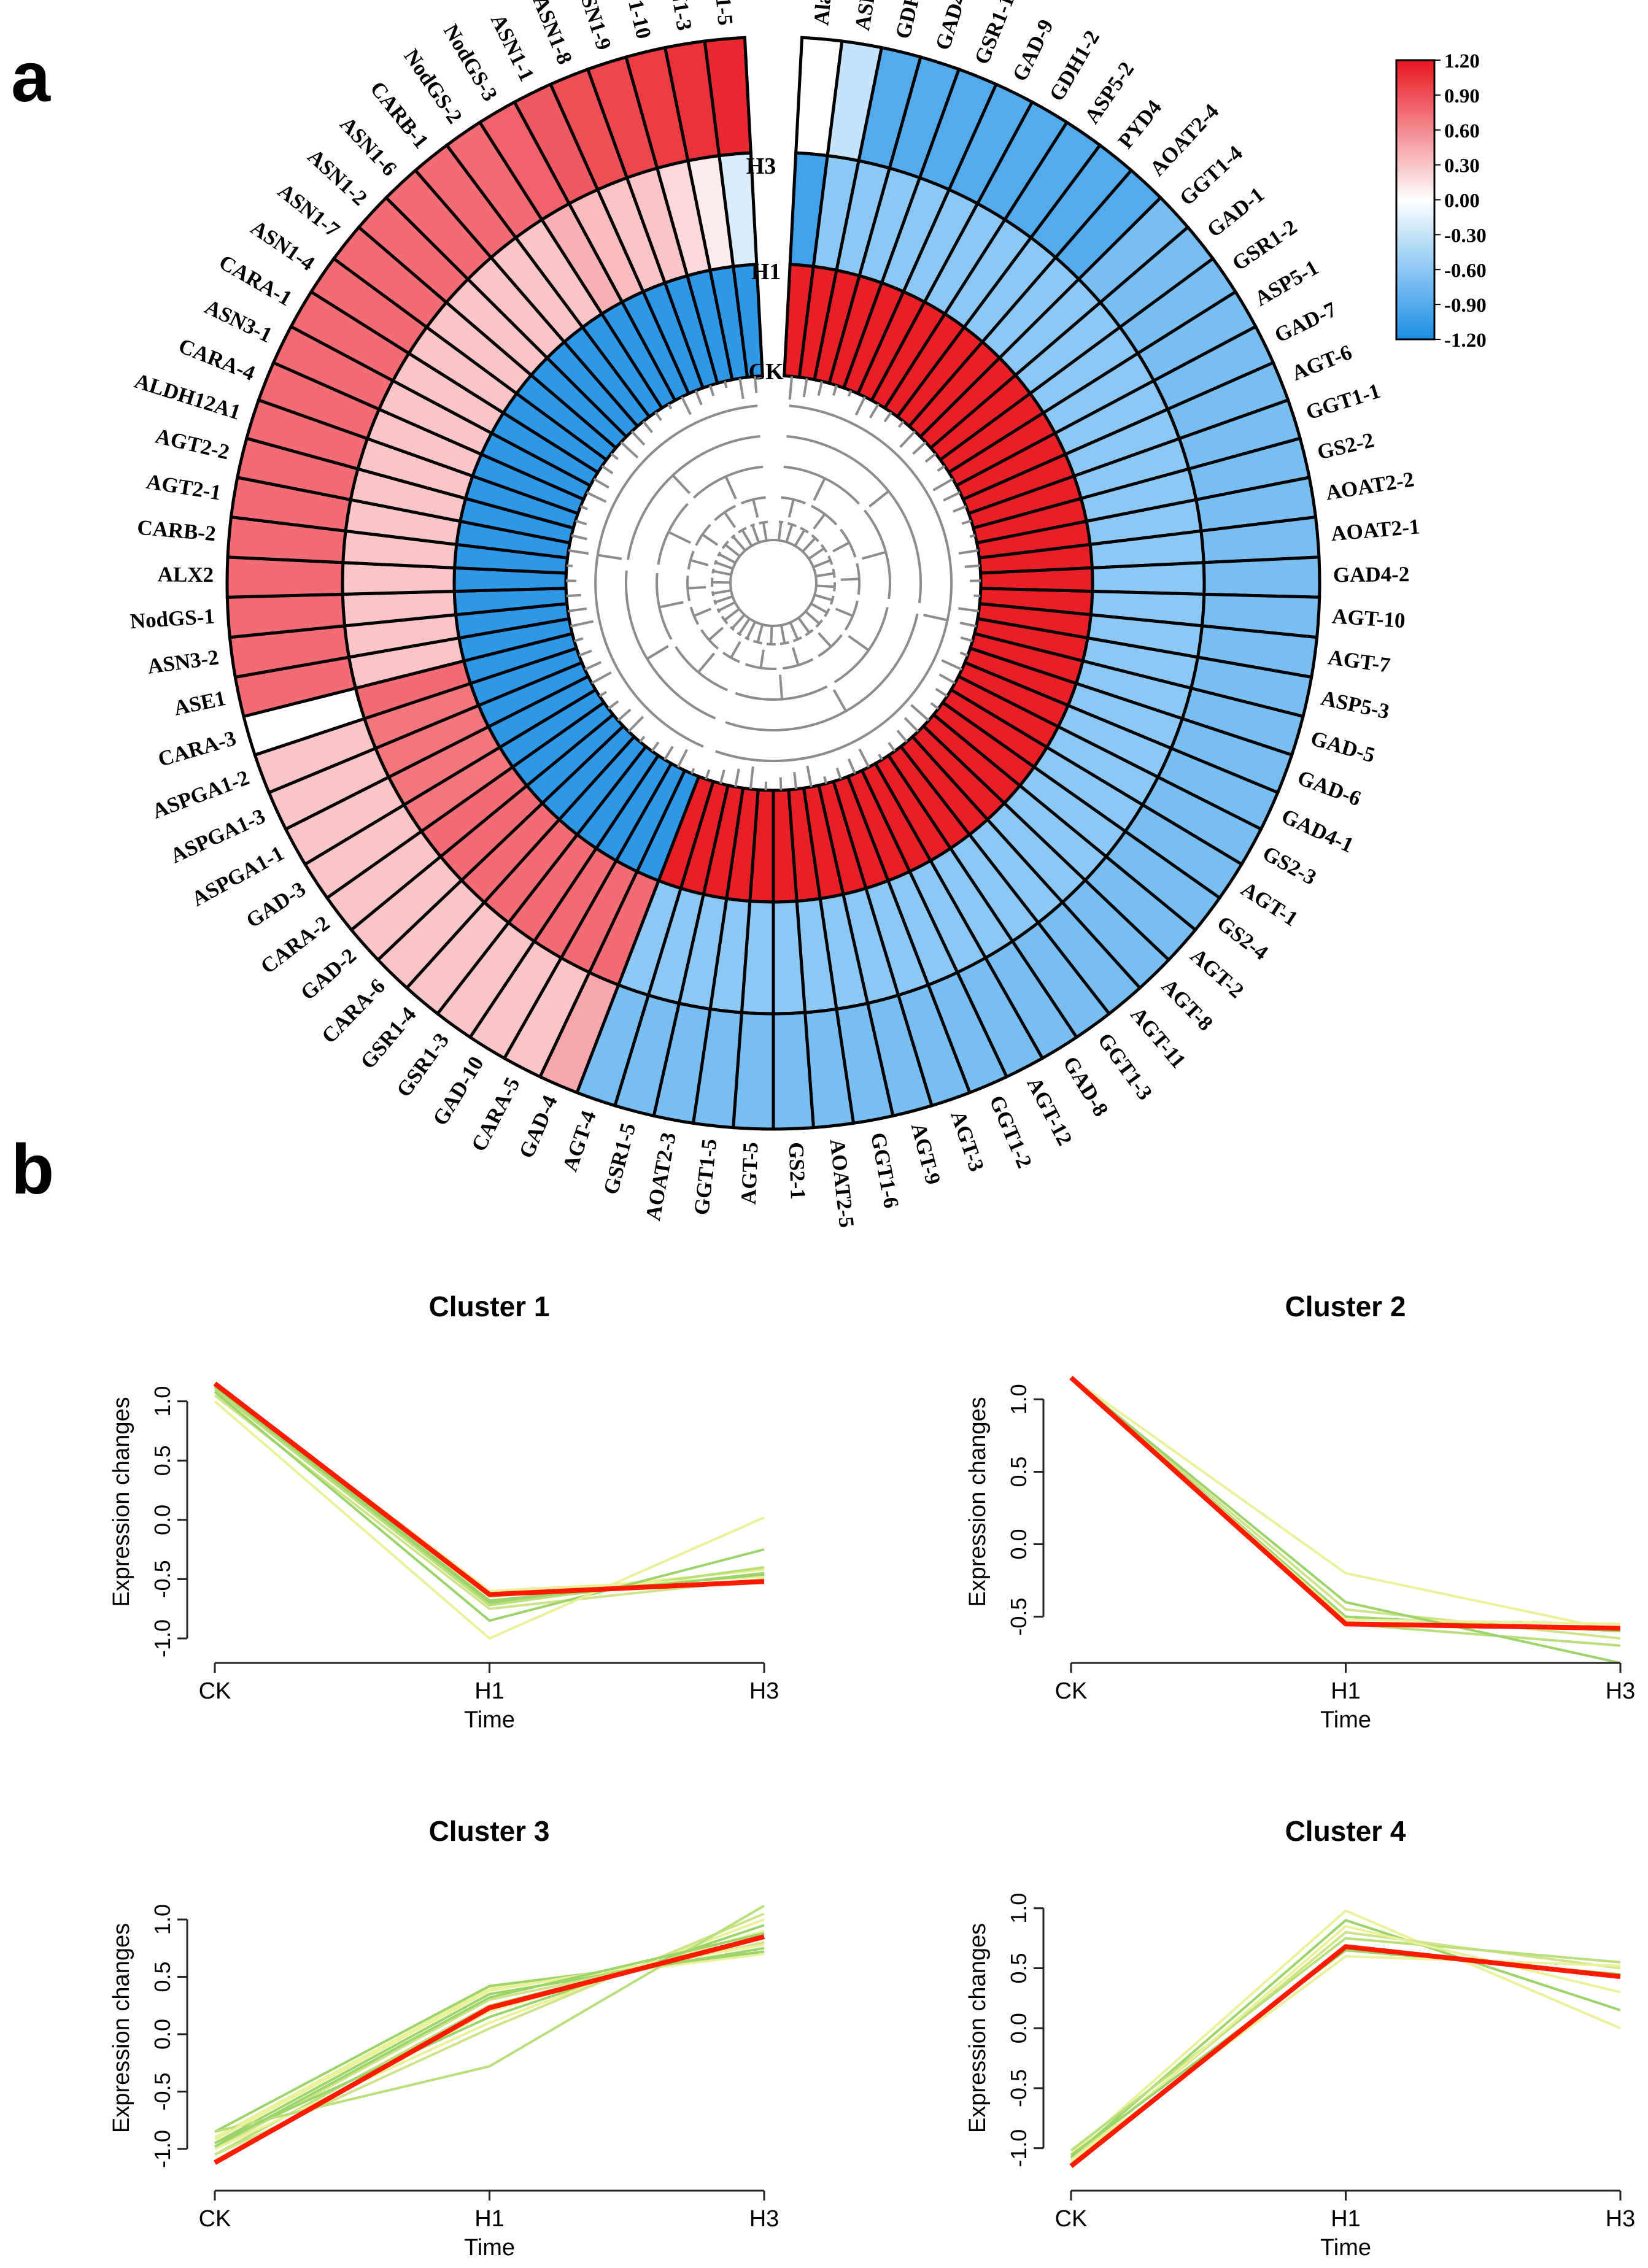  Describe the element at coordinates (163, 2034) in the screenshot. I see `y-tick-label: 0.0` at that location.